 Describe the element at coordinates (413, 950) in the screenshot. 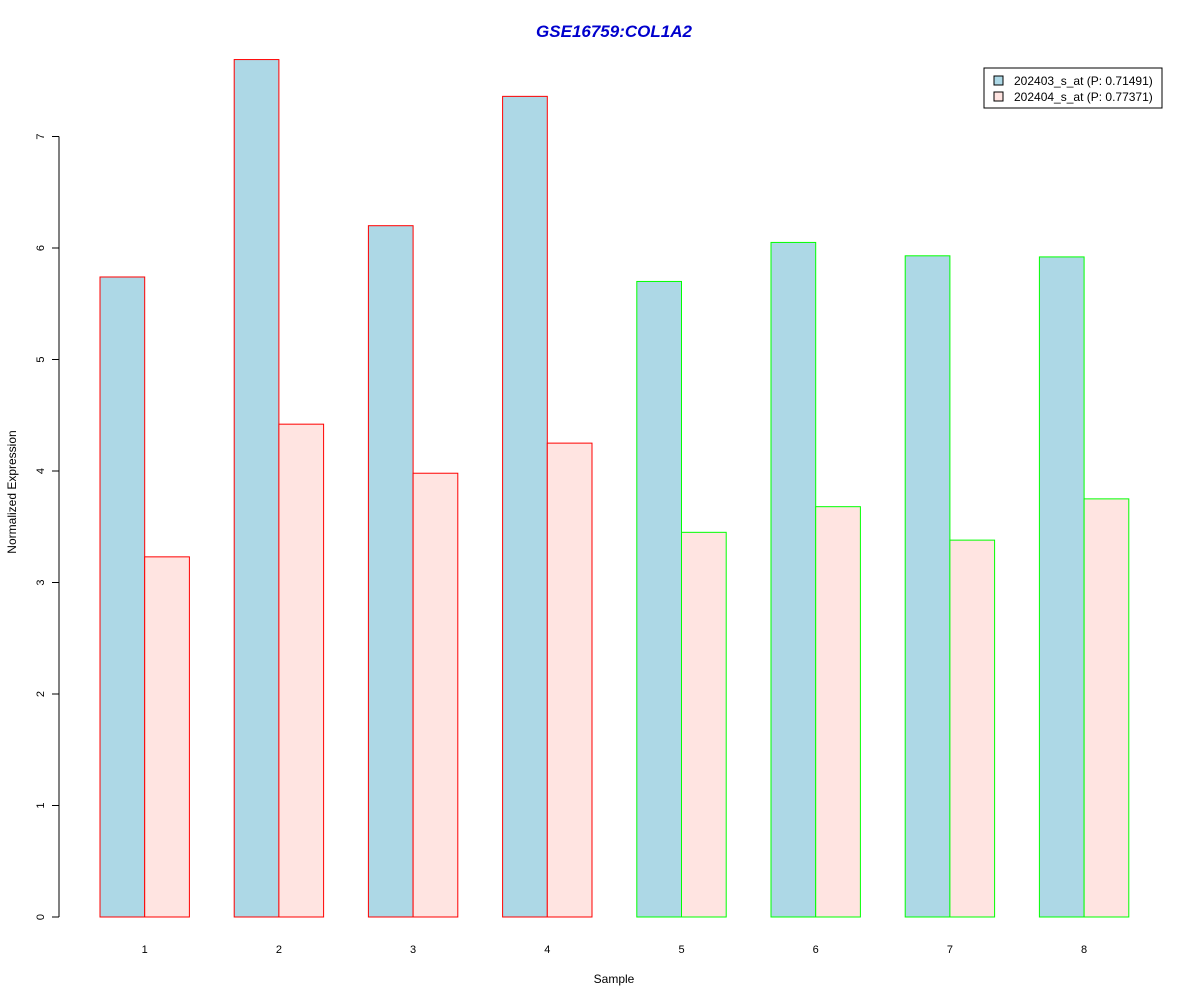

I see `x-axis-tick-label: 3` at that location.